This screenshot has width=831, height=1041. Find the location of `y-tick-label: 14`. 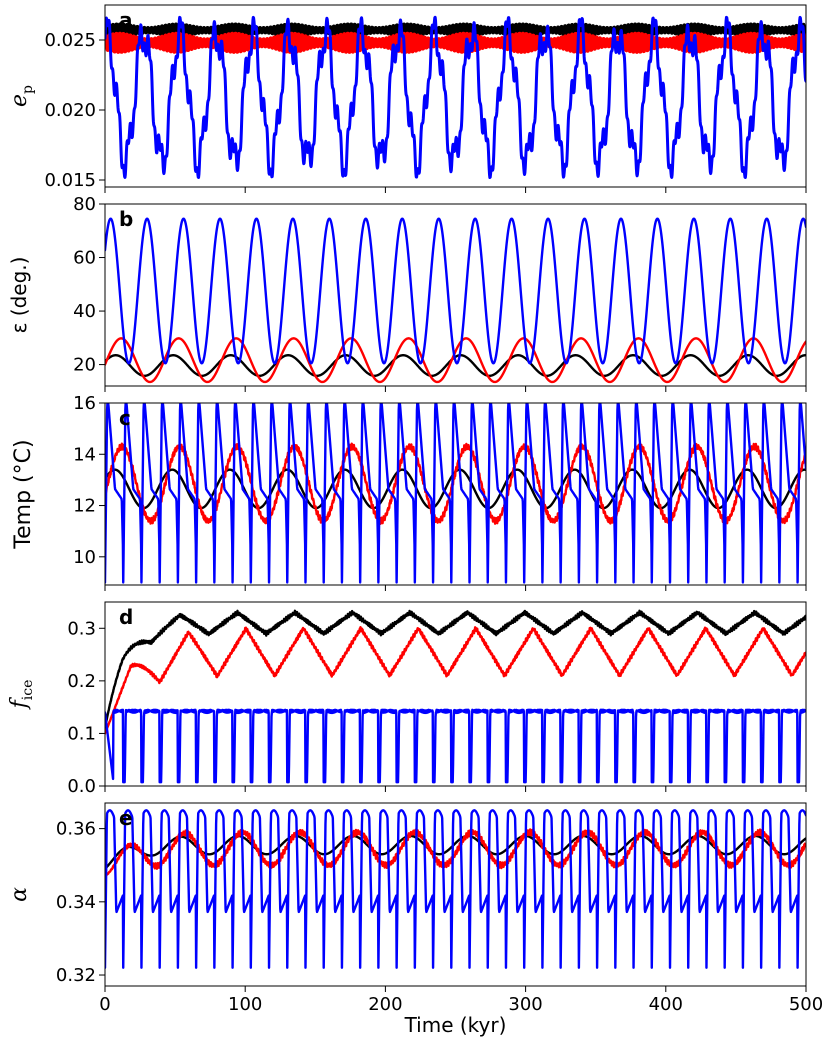

y-tick-label: 14 is located at coordinates (84, 454).